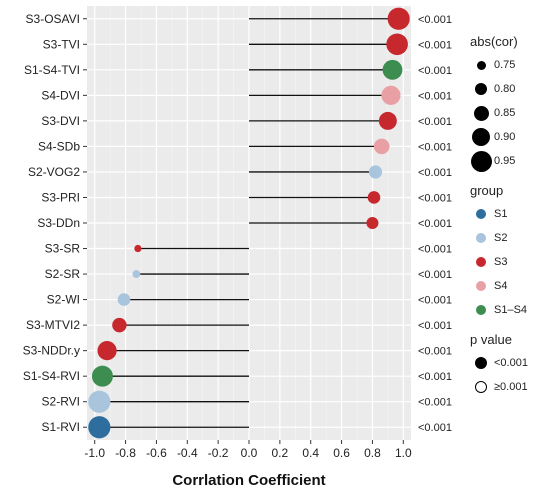 This screenshot has height=494, width=550. What do you see at coordinates (51, 351) in the screenshot?
I see `y-tick-label: S3-NDDr.y` at bounding box center [51, 351].